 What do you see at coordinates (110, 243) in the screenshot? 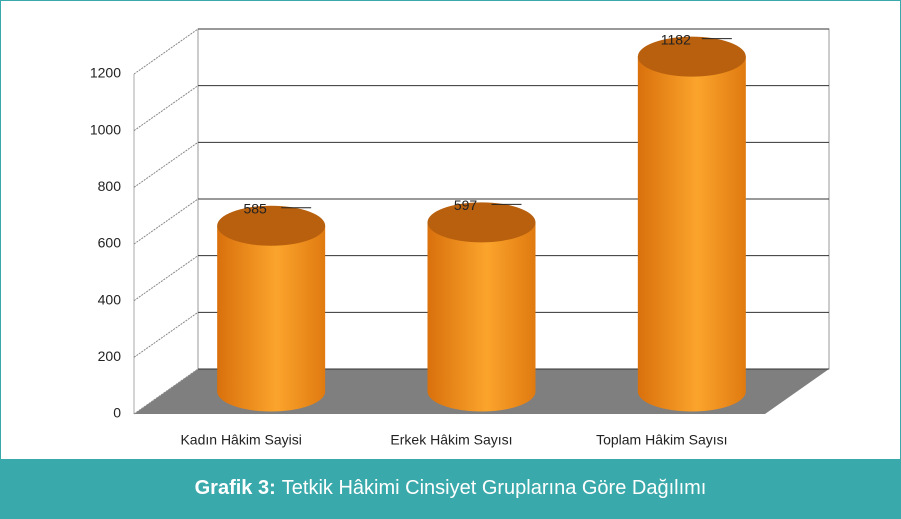
I see `y-tick-label: 600` at bounding box center [110, 243].